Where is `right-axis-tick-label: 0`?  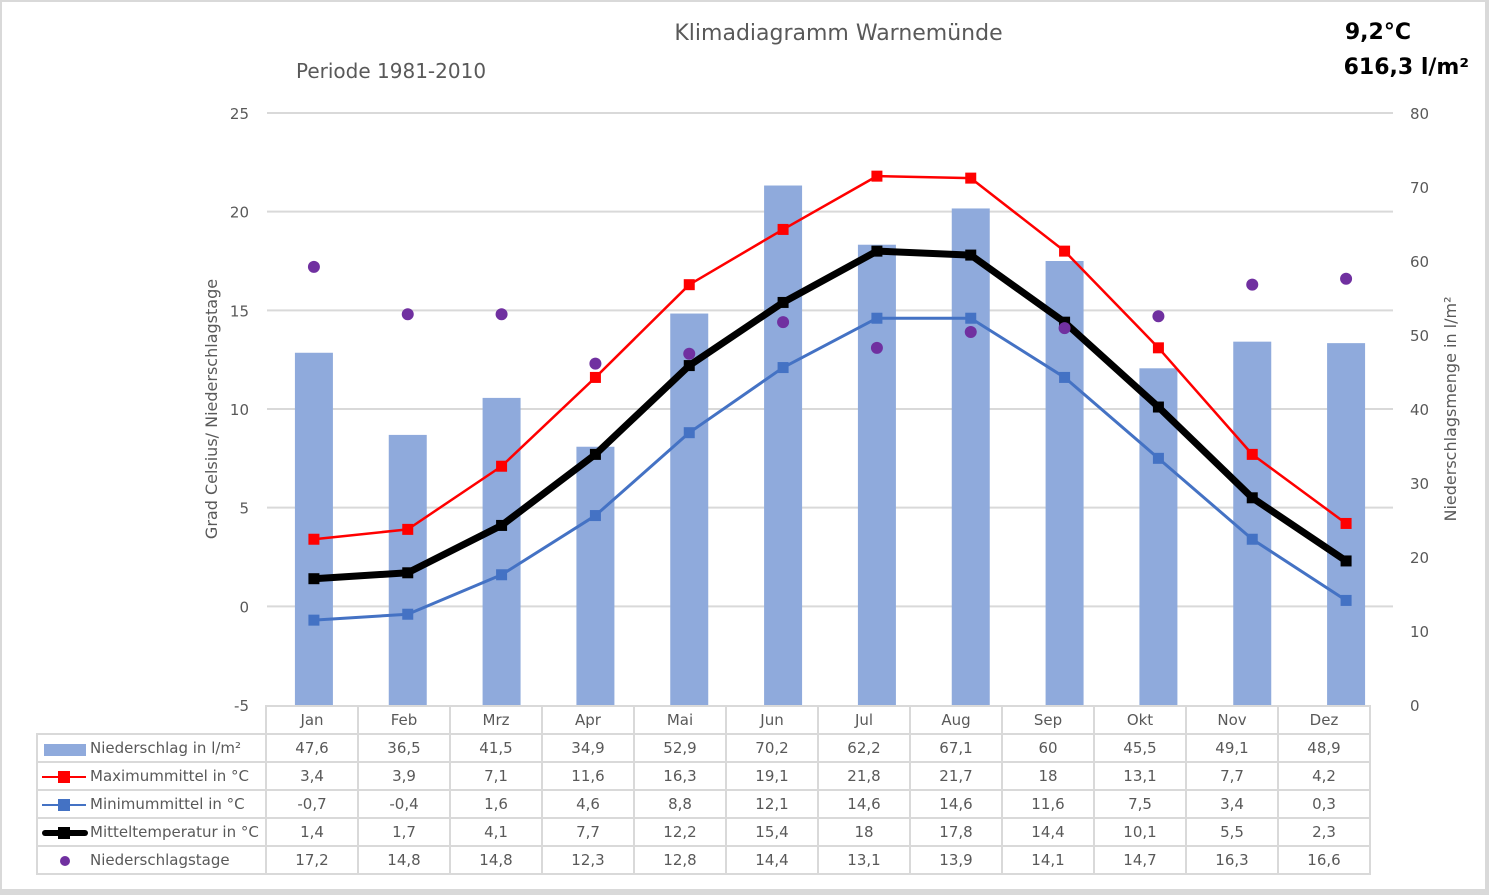
right-axis-tick-label: 0 is located at coordinates (1415, 706).